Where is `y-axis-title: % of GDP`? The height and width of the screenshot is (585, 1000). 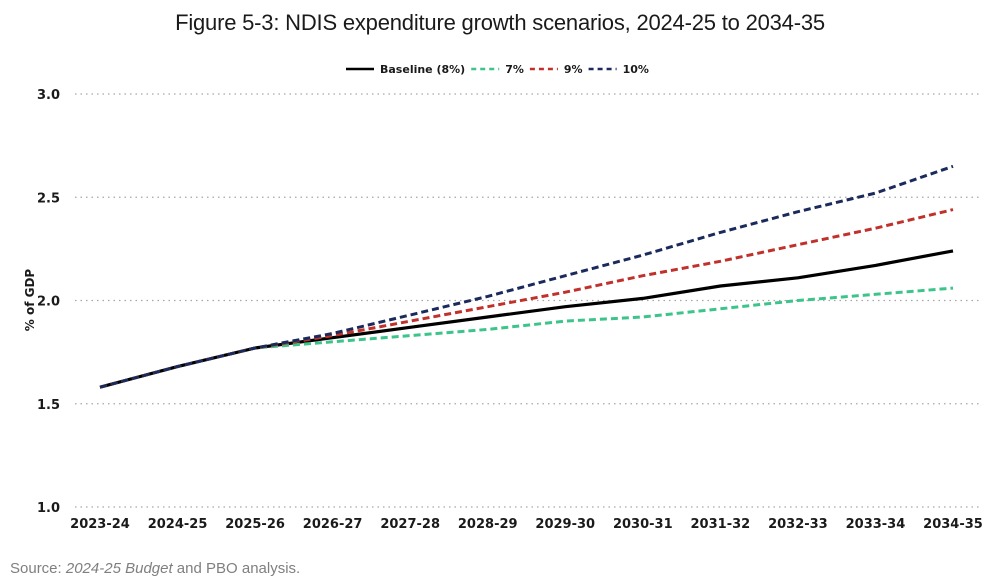
y-axis-title: % of GDP is located at coordinates (30, 300).